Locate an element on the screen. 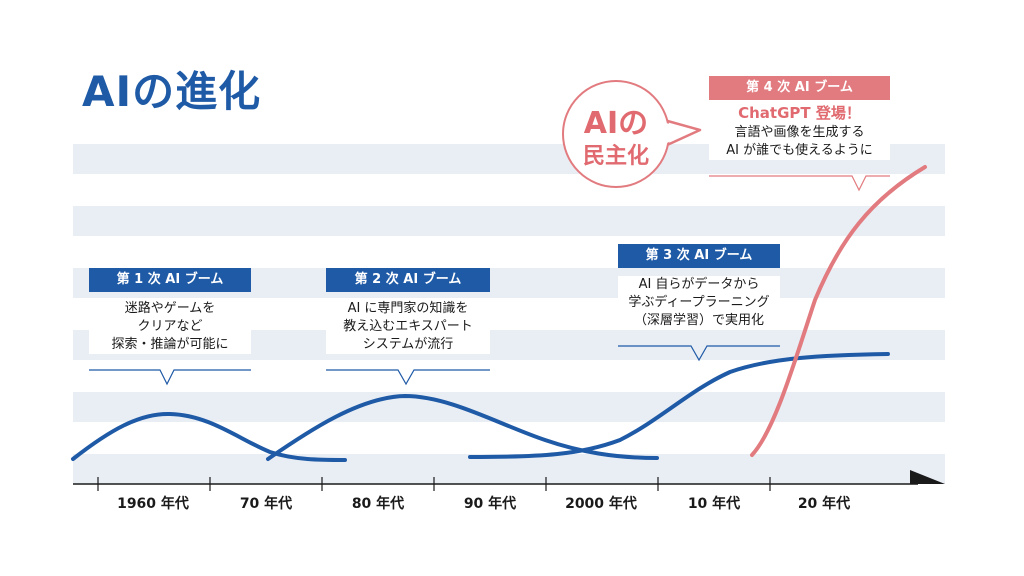 This screenshot has width=1024, height=576. boom3-callout-pointer is located at coordinates (699, 353).